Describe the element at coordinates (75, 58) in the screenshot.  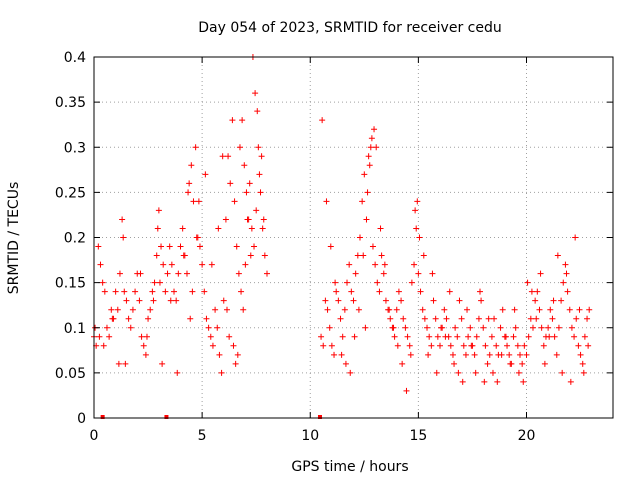
I see `y-tick-label: 0.4` at that location.